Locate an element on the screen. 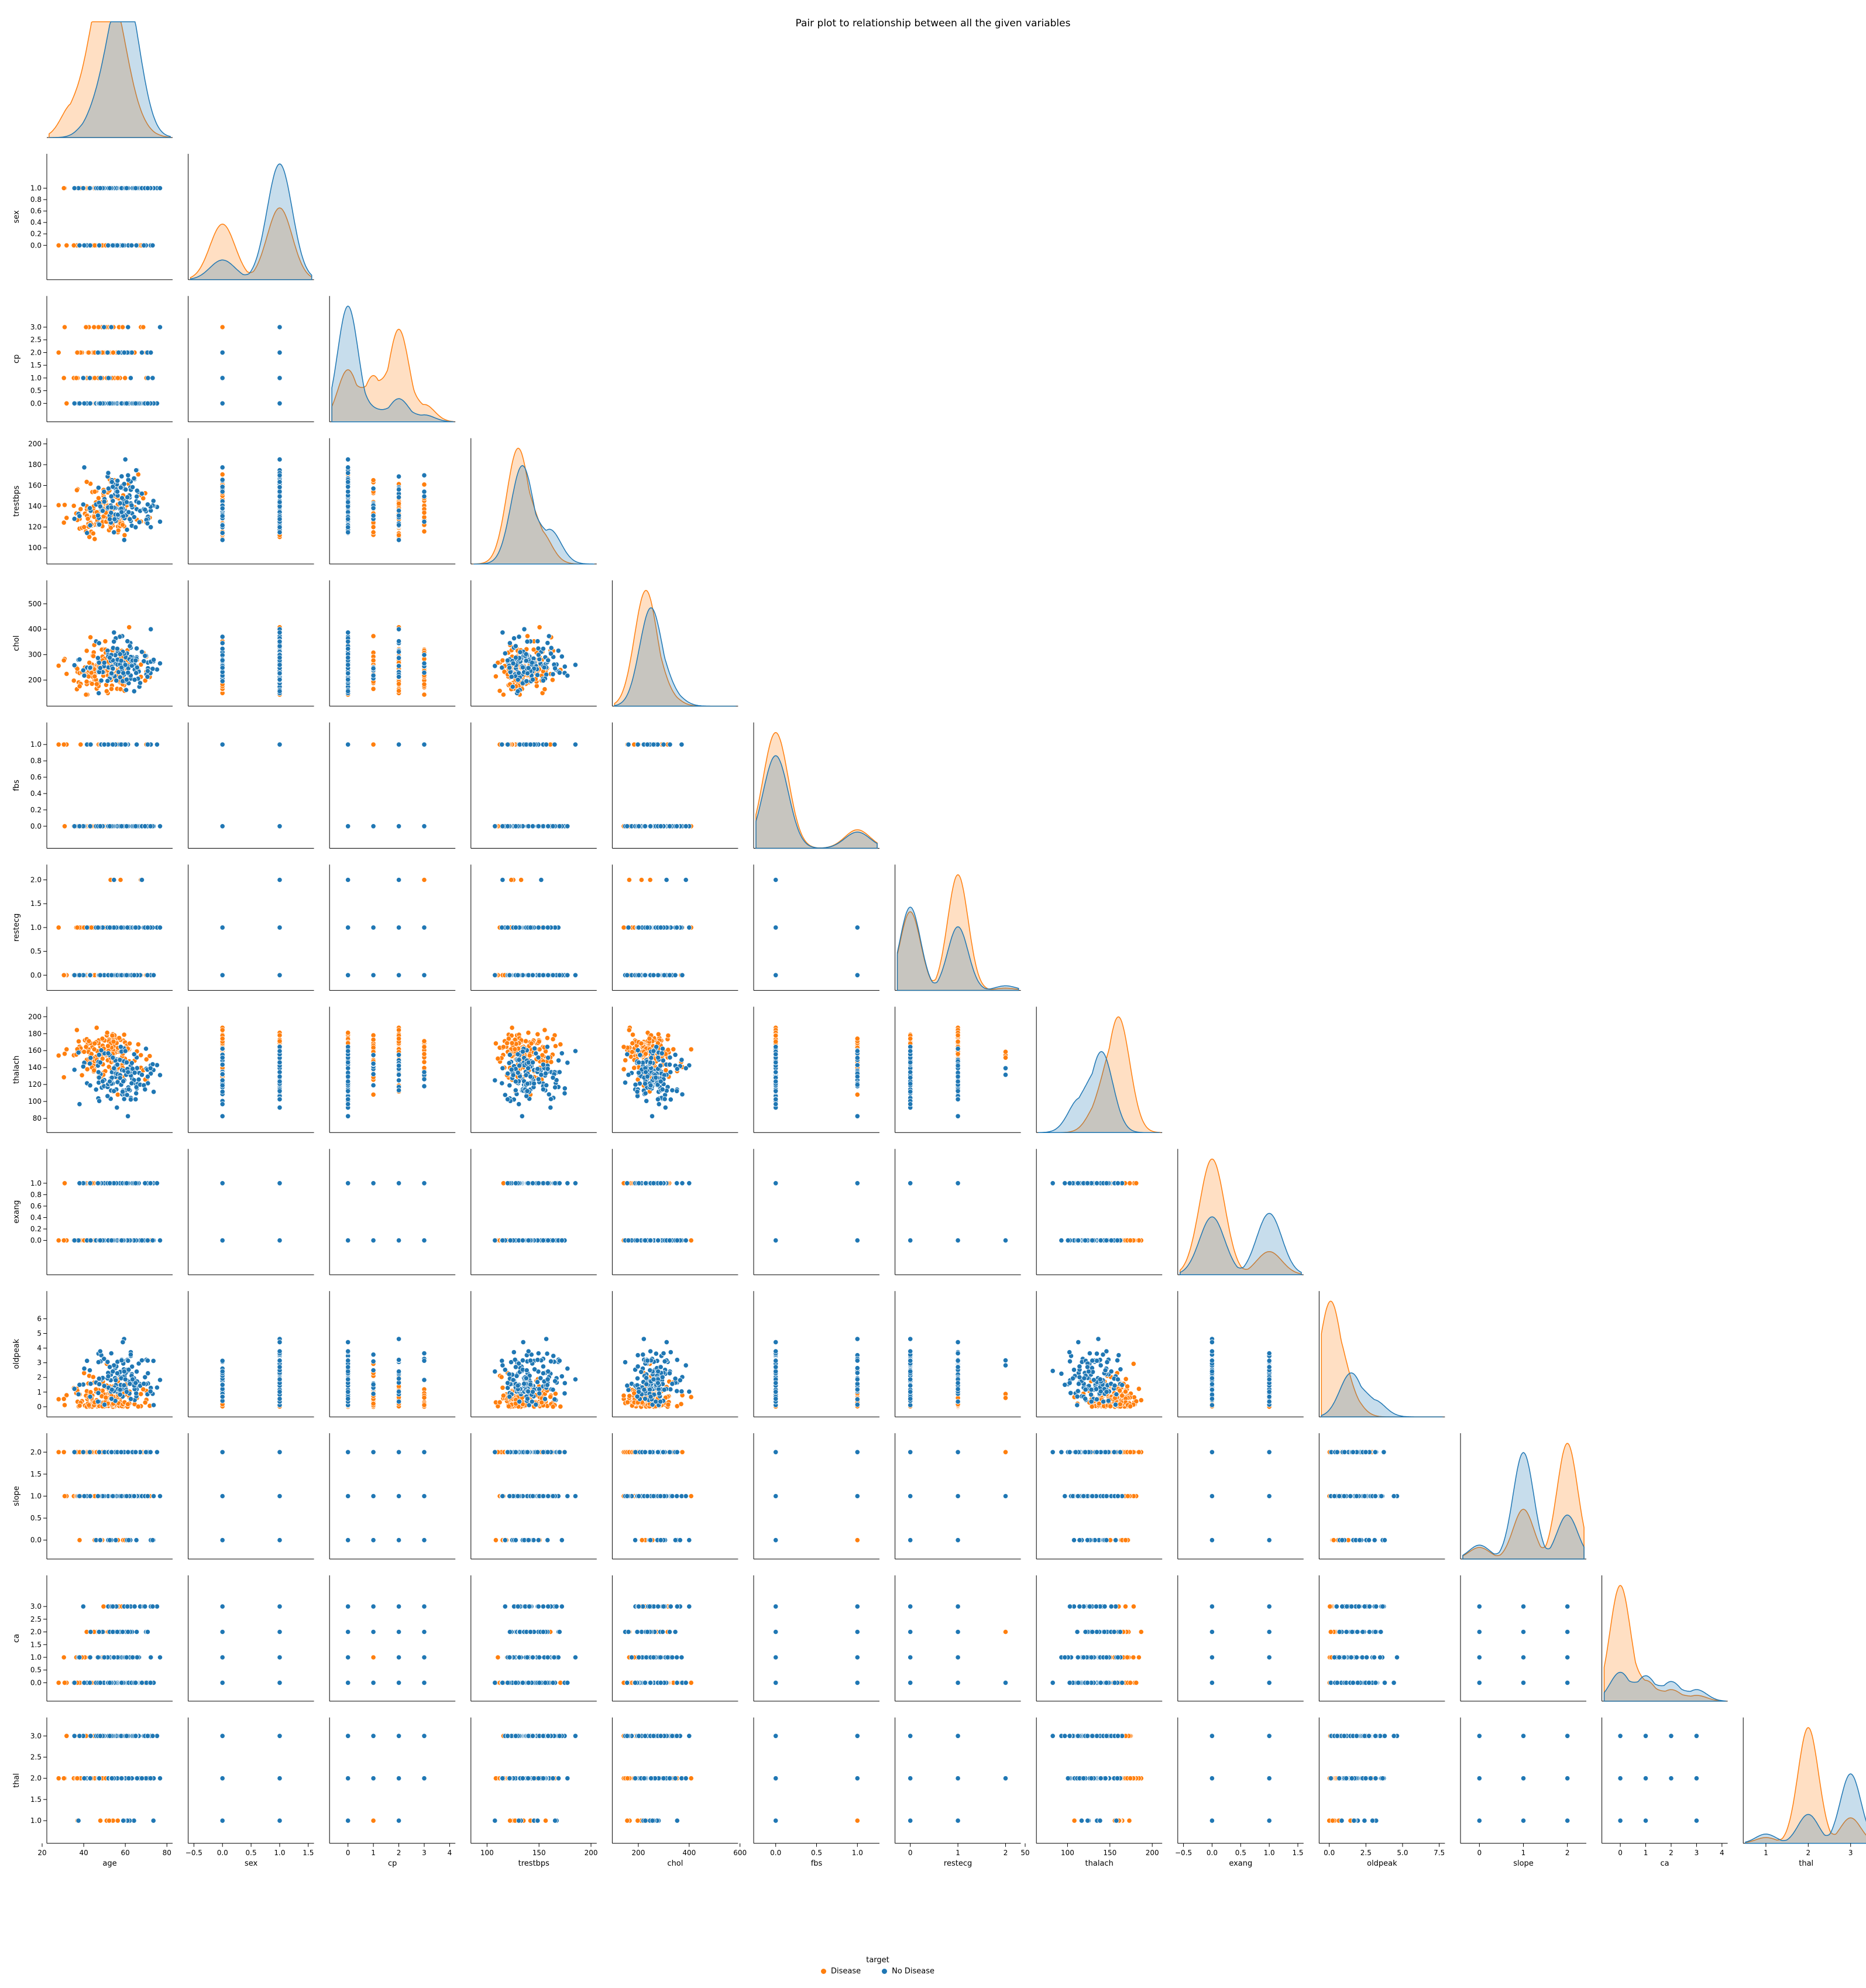 This screenshot has height=1988, width=1866. point-sex-fbs is located at coordinates (280, 826).